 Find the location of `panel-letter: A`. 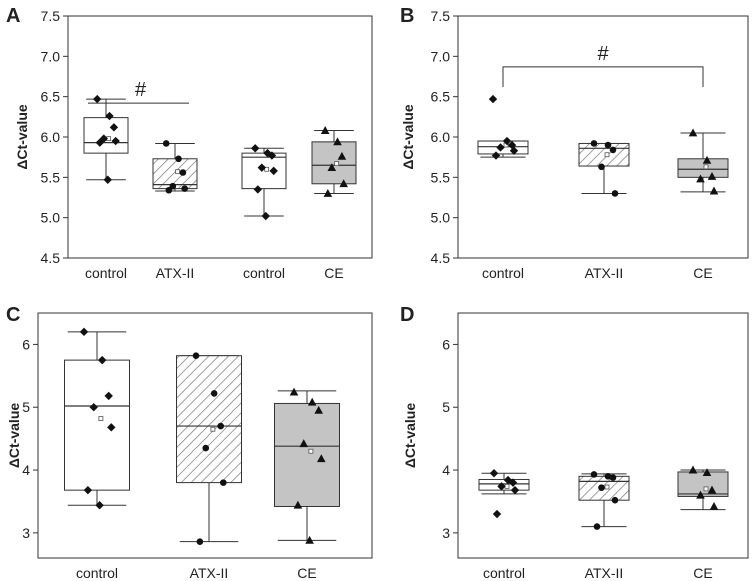

panel-letter: A is located at coordinates (13, 16).